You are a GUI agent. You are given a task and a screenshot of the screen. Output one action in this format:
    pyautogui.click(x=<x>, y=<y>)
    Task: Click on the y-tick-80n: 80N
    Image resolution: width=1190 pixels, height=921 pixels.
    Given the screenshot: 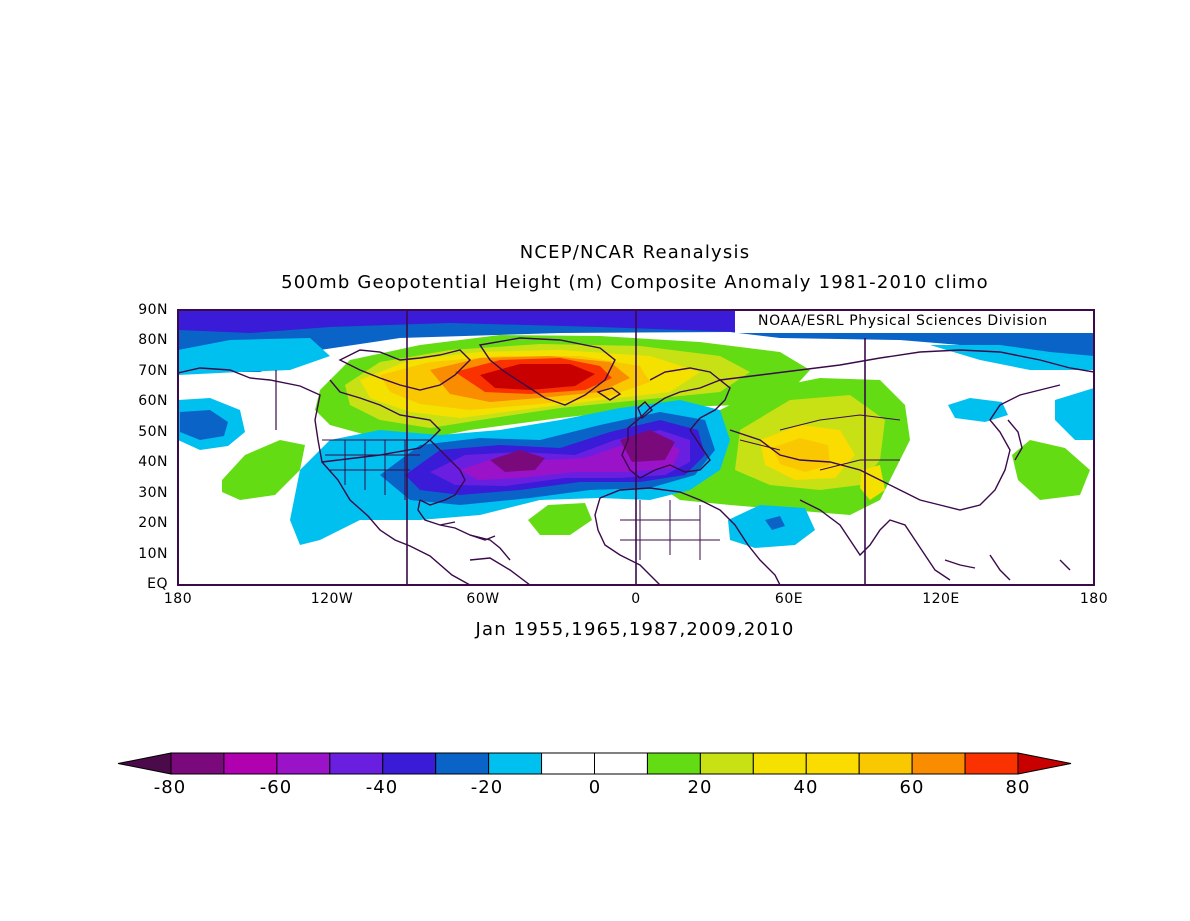 What is the action you would take?
    pyautogui.click(x=153, y=340)
    